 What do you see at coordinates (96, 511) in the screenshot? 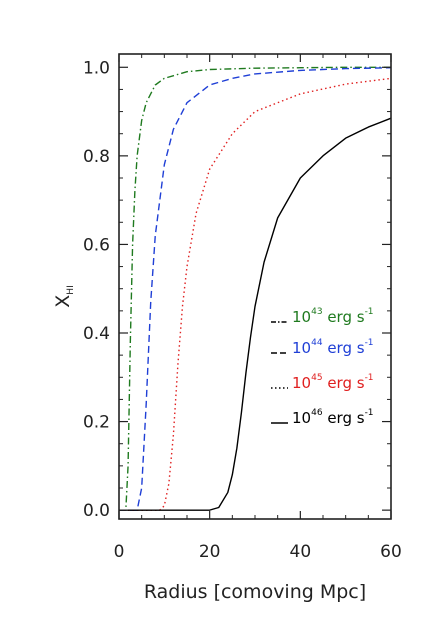
I see `y-tick-label: 0.0` at bounding box center [96, 511].